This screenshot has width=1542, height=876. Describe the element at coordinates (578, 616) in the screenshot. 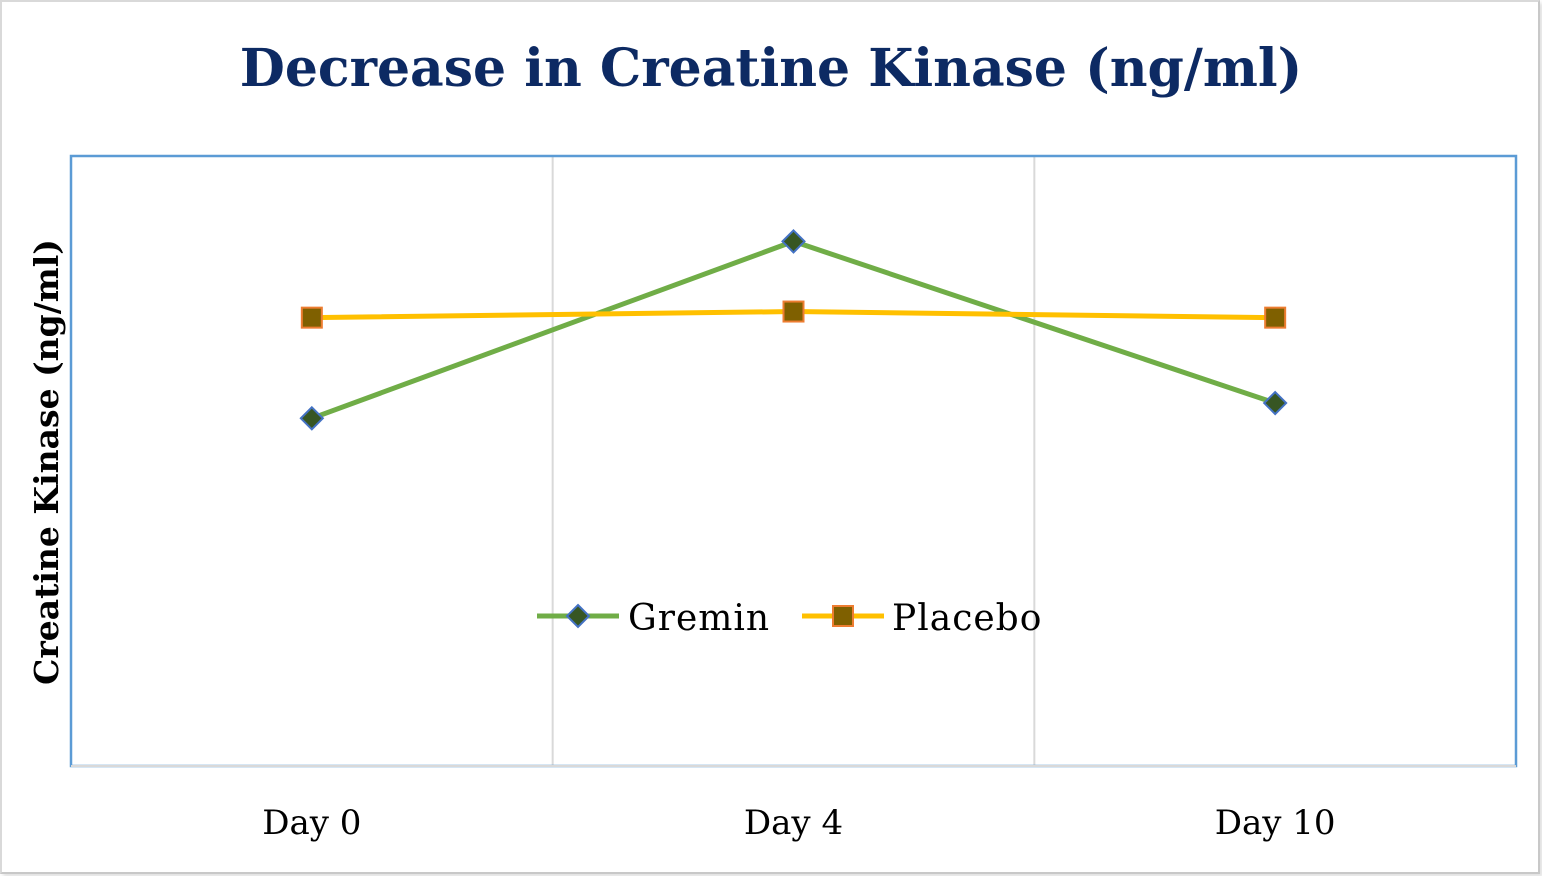

I see `legend-marker-gremin` at that location.